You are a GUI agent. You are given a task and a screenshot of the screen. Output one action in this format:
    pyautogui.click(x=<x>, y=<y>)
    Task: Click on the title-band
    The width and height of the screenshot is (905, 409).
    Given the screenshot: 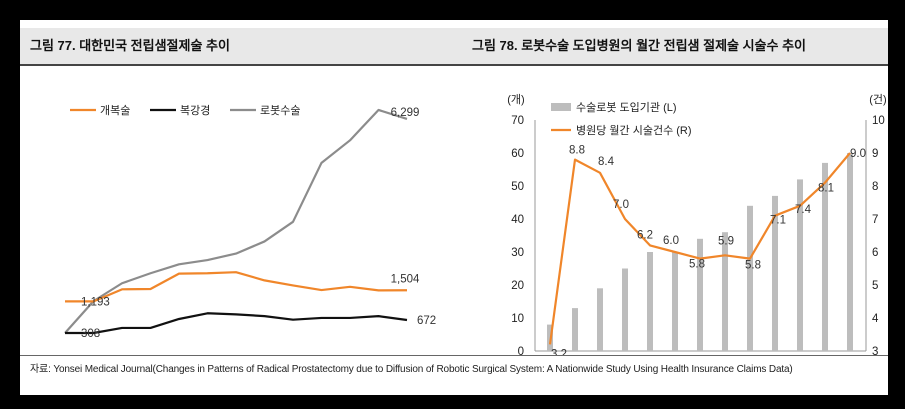 What is the action you would take?
    pyautogui.click(x=454, y=46)
    